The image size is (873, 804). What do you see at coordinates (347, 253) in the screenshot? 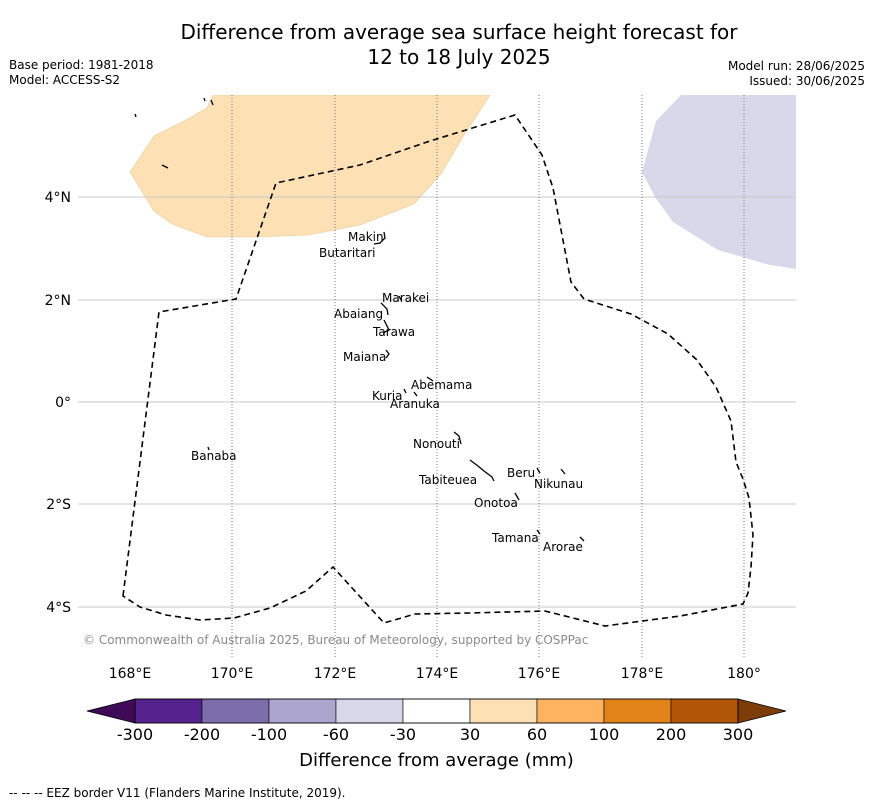
I see `island-label-butaritari: Butaritari` at bounding box center [347, 253].